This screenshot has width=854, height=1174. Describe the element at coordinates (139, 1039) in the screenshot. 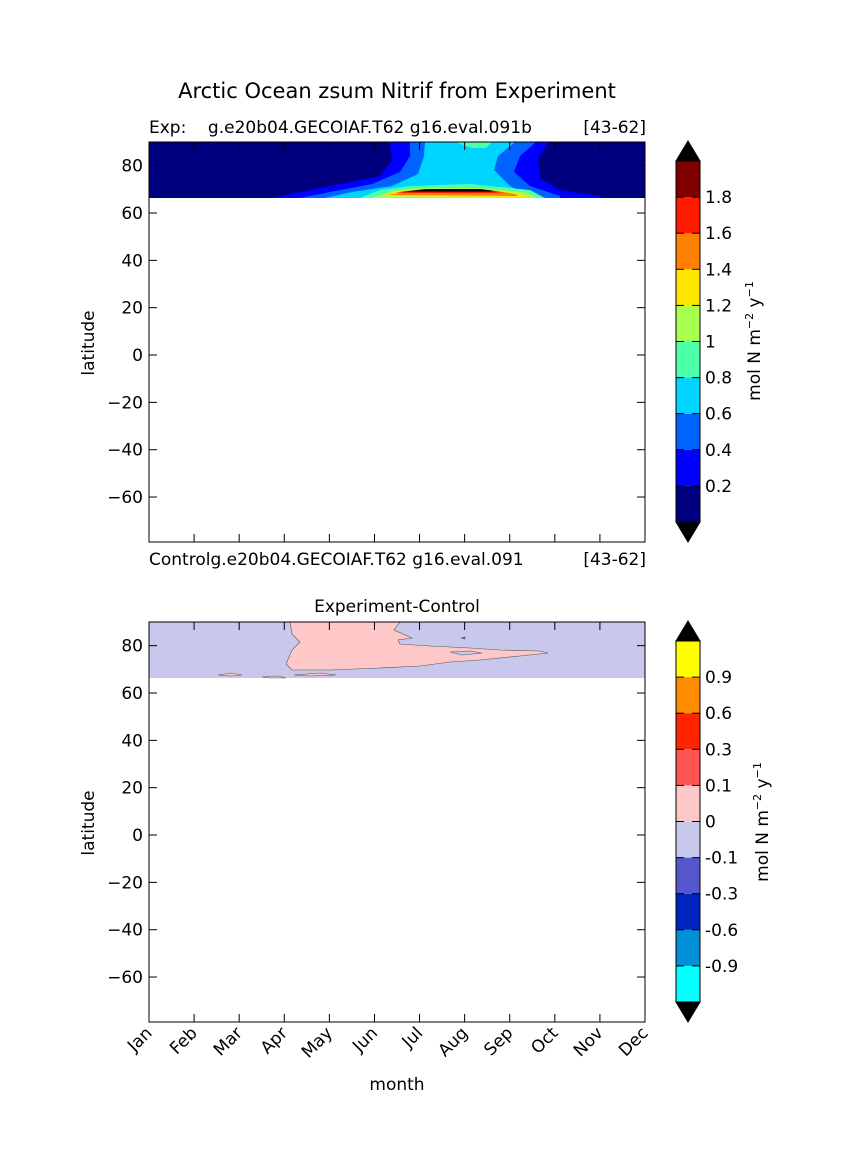

I see `x-tick-label: Jan` at that location.